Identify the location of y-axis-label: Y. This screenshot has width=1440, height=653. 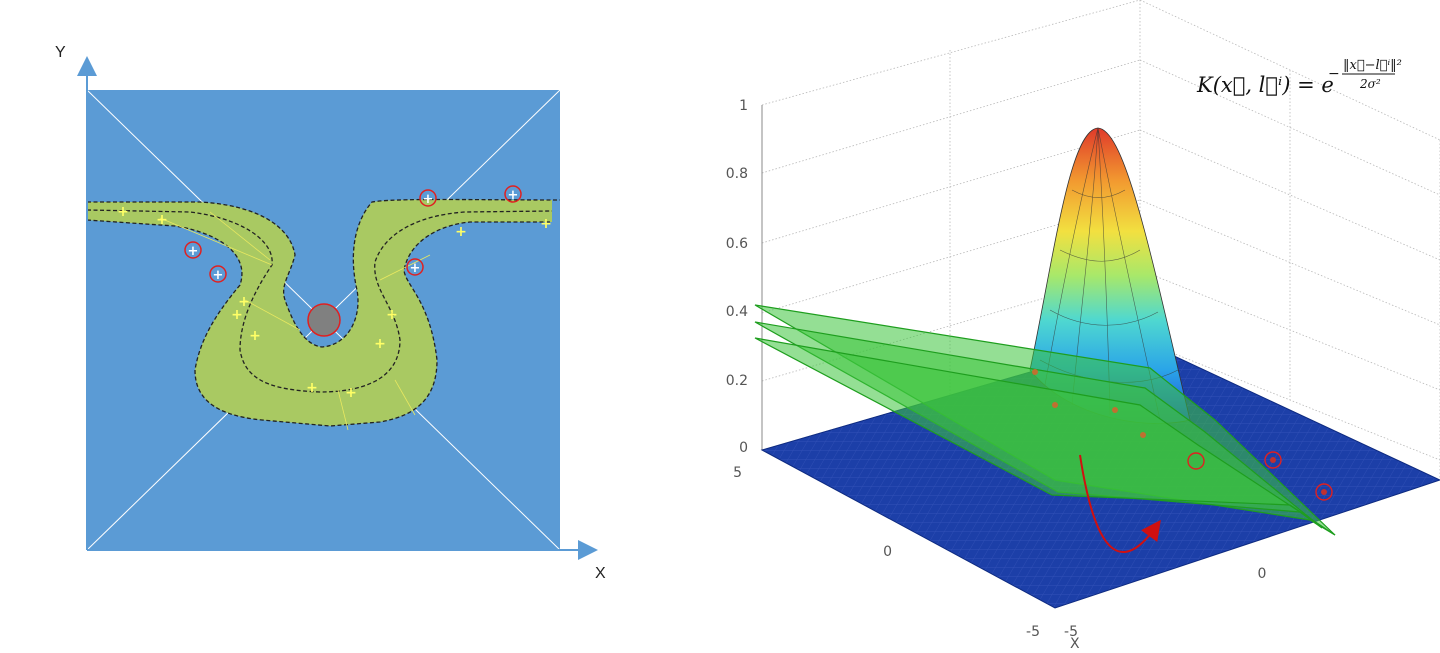
(60, 52).